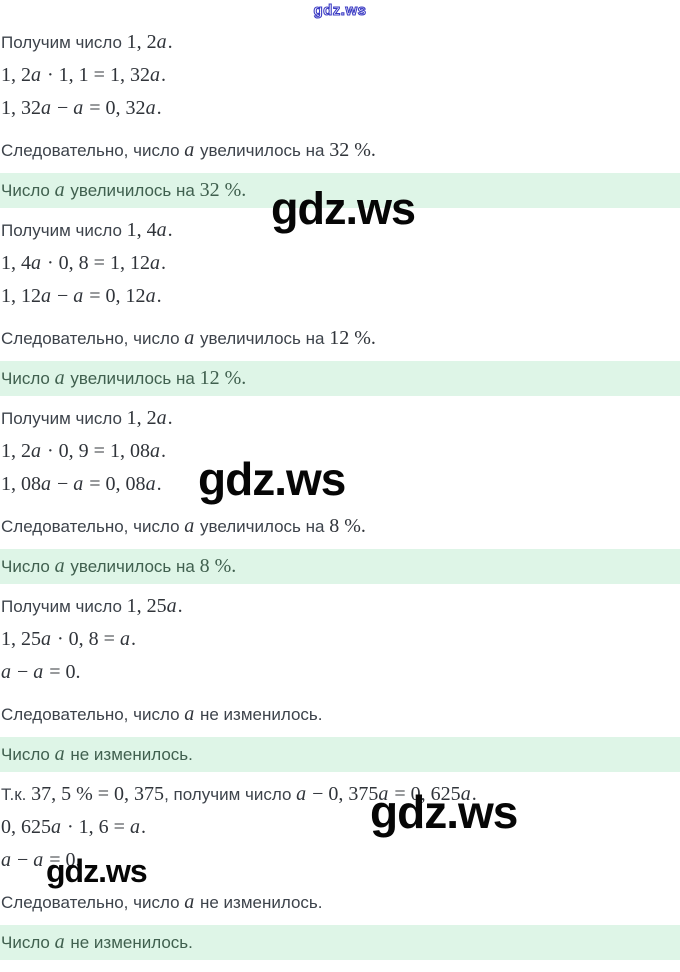  What do you see at coordinates (73, 827) in the screenshot?
I see `math-segment: 0, 625a · 1, 6 = a.` at bounding box center [73, 827].